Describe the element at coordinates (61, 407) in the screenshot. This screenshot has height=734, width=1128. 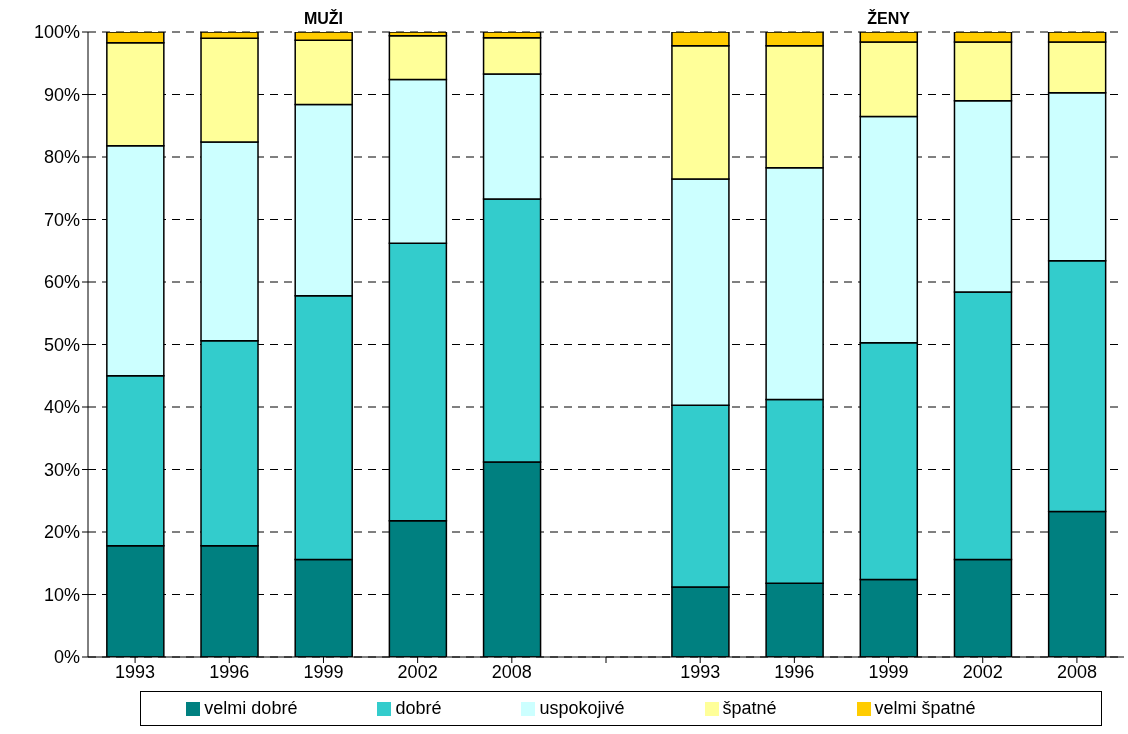
I see `y-tick-label: 40%` at that location.